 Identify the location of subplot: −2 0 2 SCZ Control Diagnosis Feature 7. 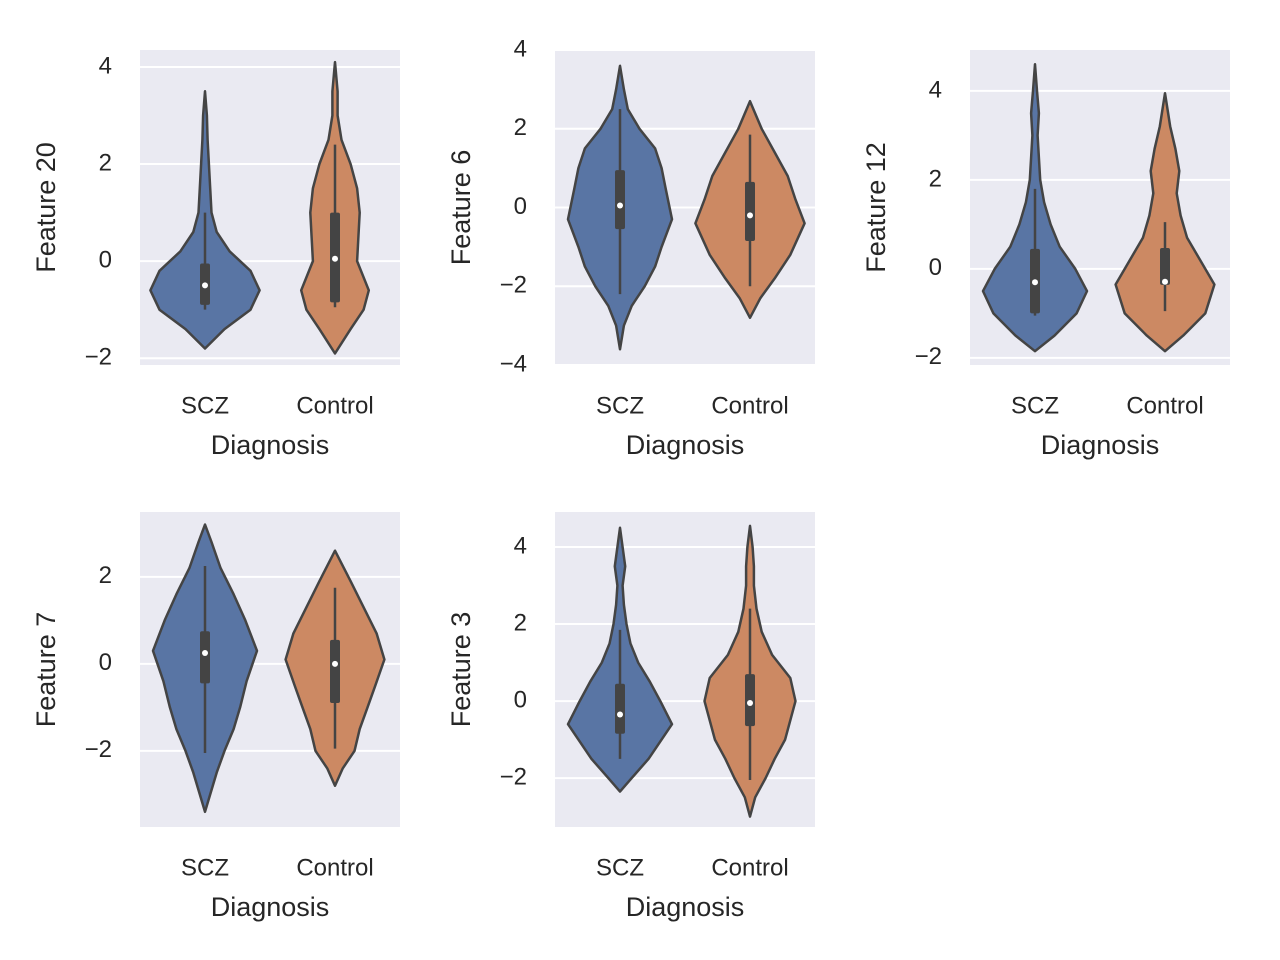
(215, 717).